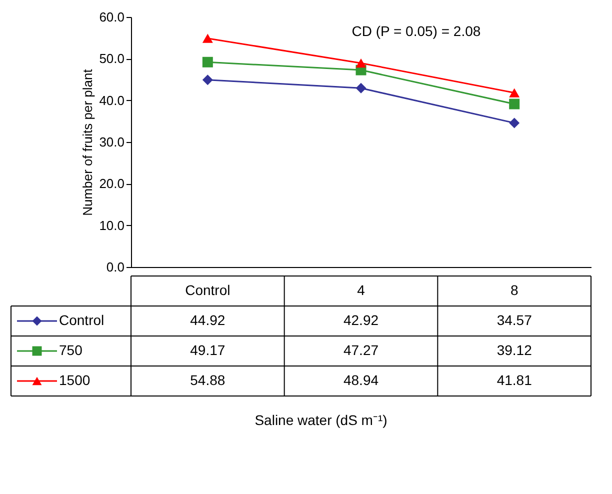 The image size is (612, 494). I want to click on y-tick-label: 60.0, so click(111, 17).